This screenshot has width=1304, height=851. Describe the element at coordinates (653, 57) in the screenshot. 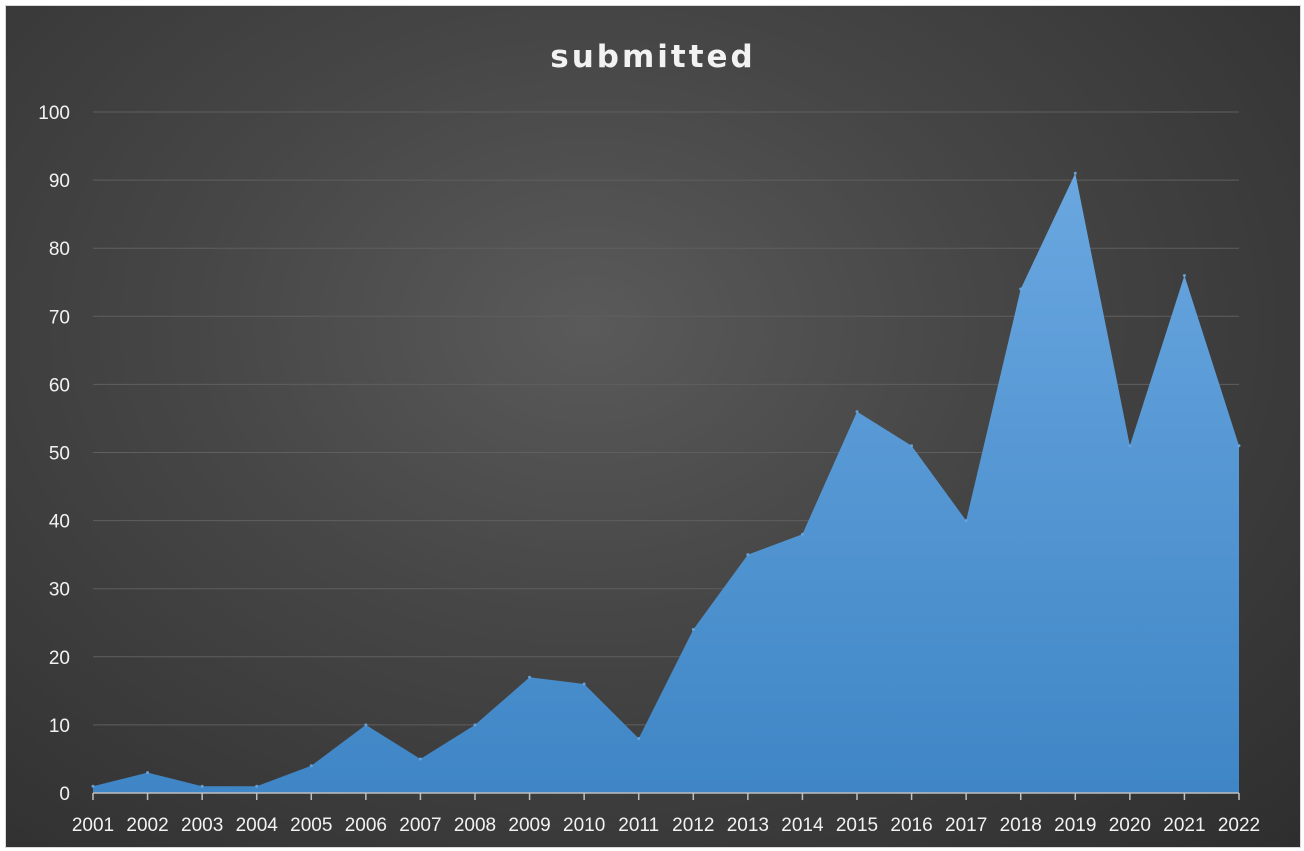

I see `chart-title: submitted` at that location.